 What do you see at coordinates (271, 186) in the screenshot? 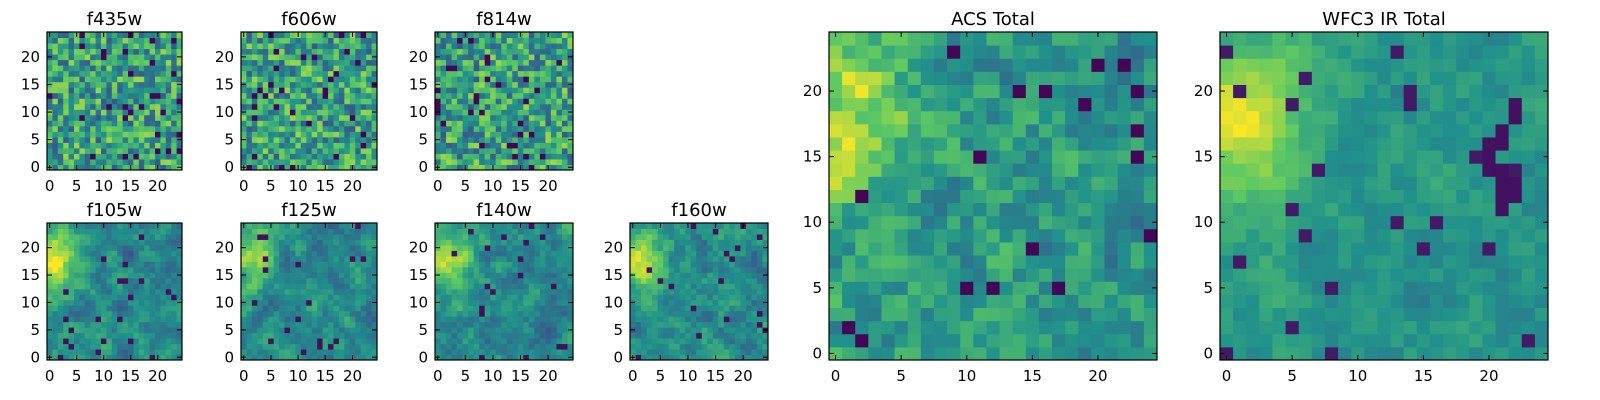
I see `x-tick-label: 5` at bounding box center [271, 186].